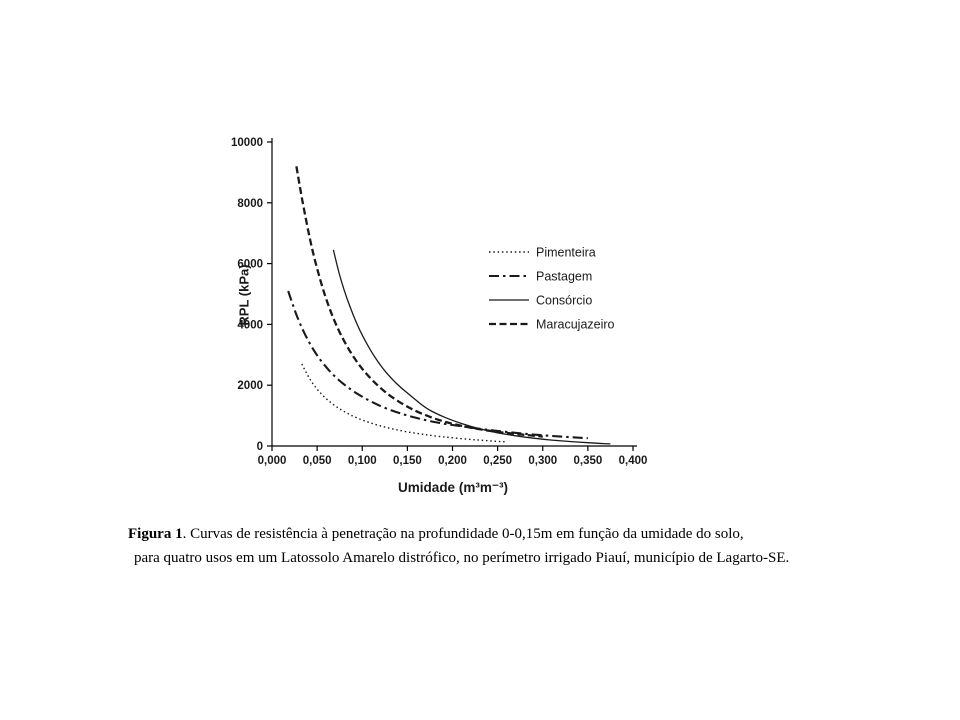  Describe the element at coordinates (250, 204) in the screenshot. I see `y-tick-label: 8000` at that location.